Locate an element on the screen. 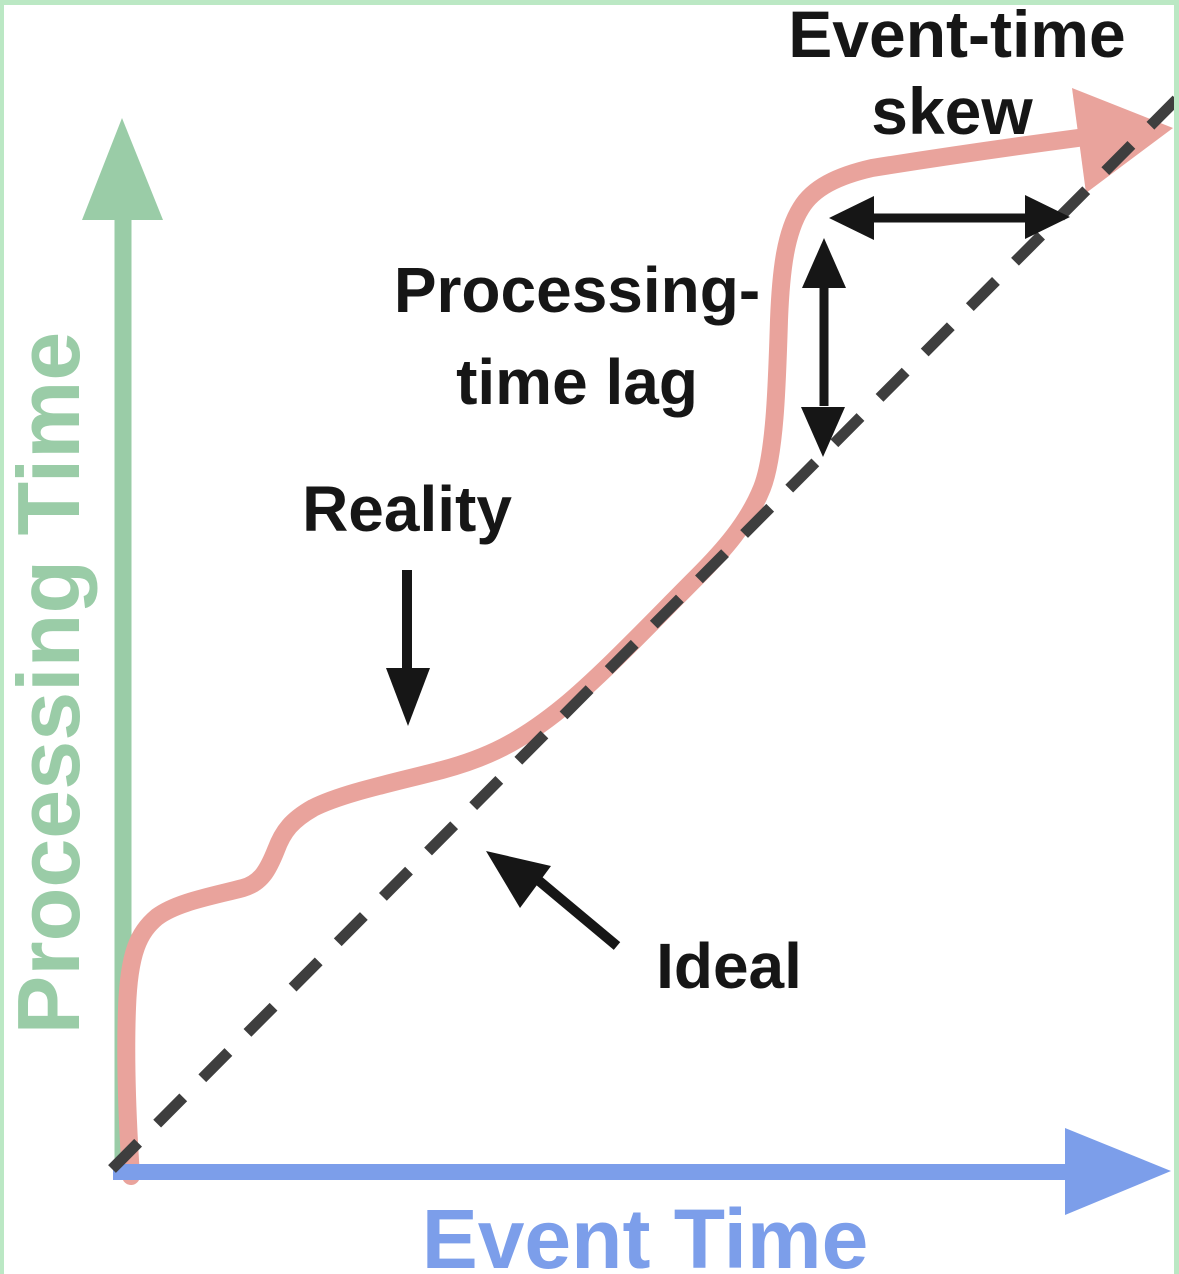 This screenshot has width=1179, height=1274. frame-border-right is located at coordinates (1176, 637).